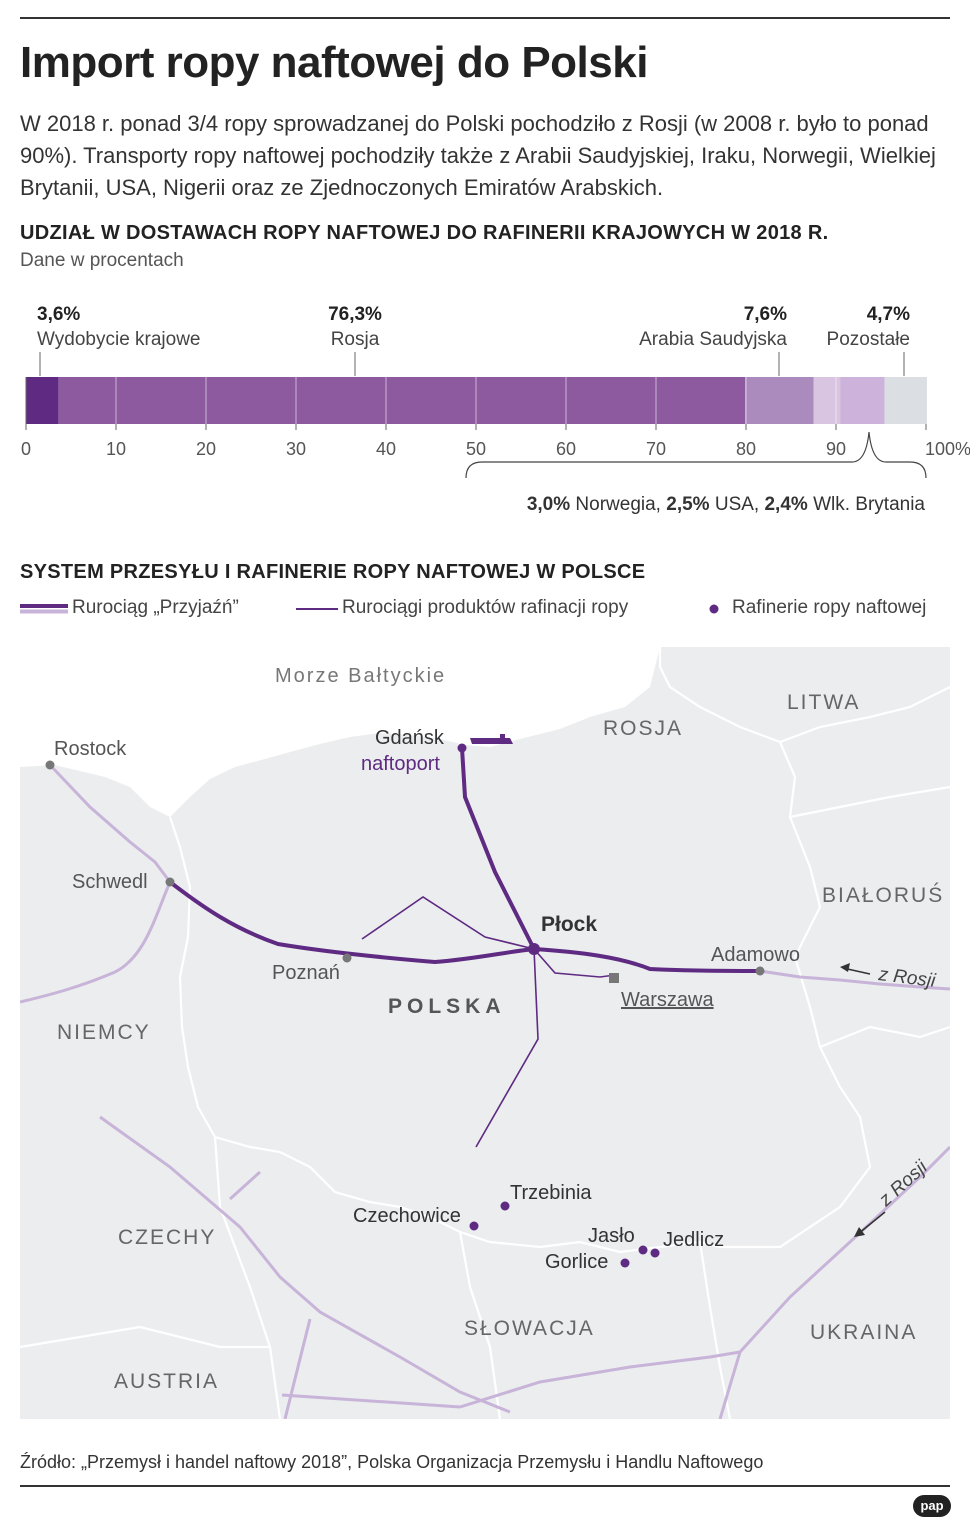 This screenshot has width=970, height=1533. I want to click on bar-tick-label: 60, so click(566, 449).